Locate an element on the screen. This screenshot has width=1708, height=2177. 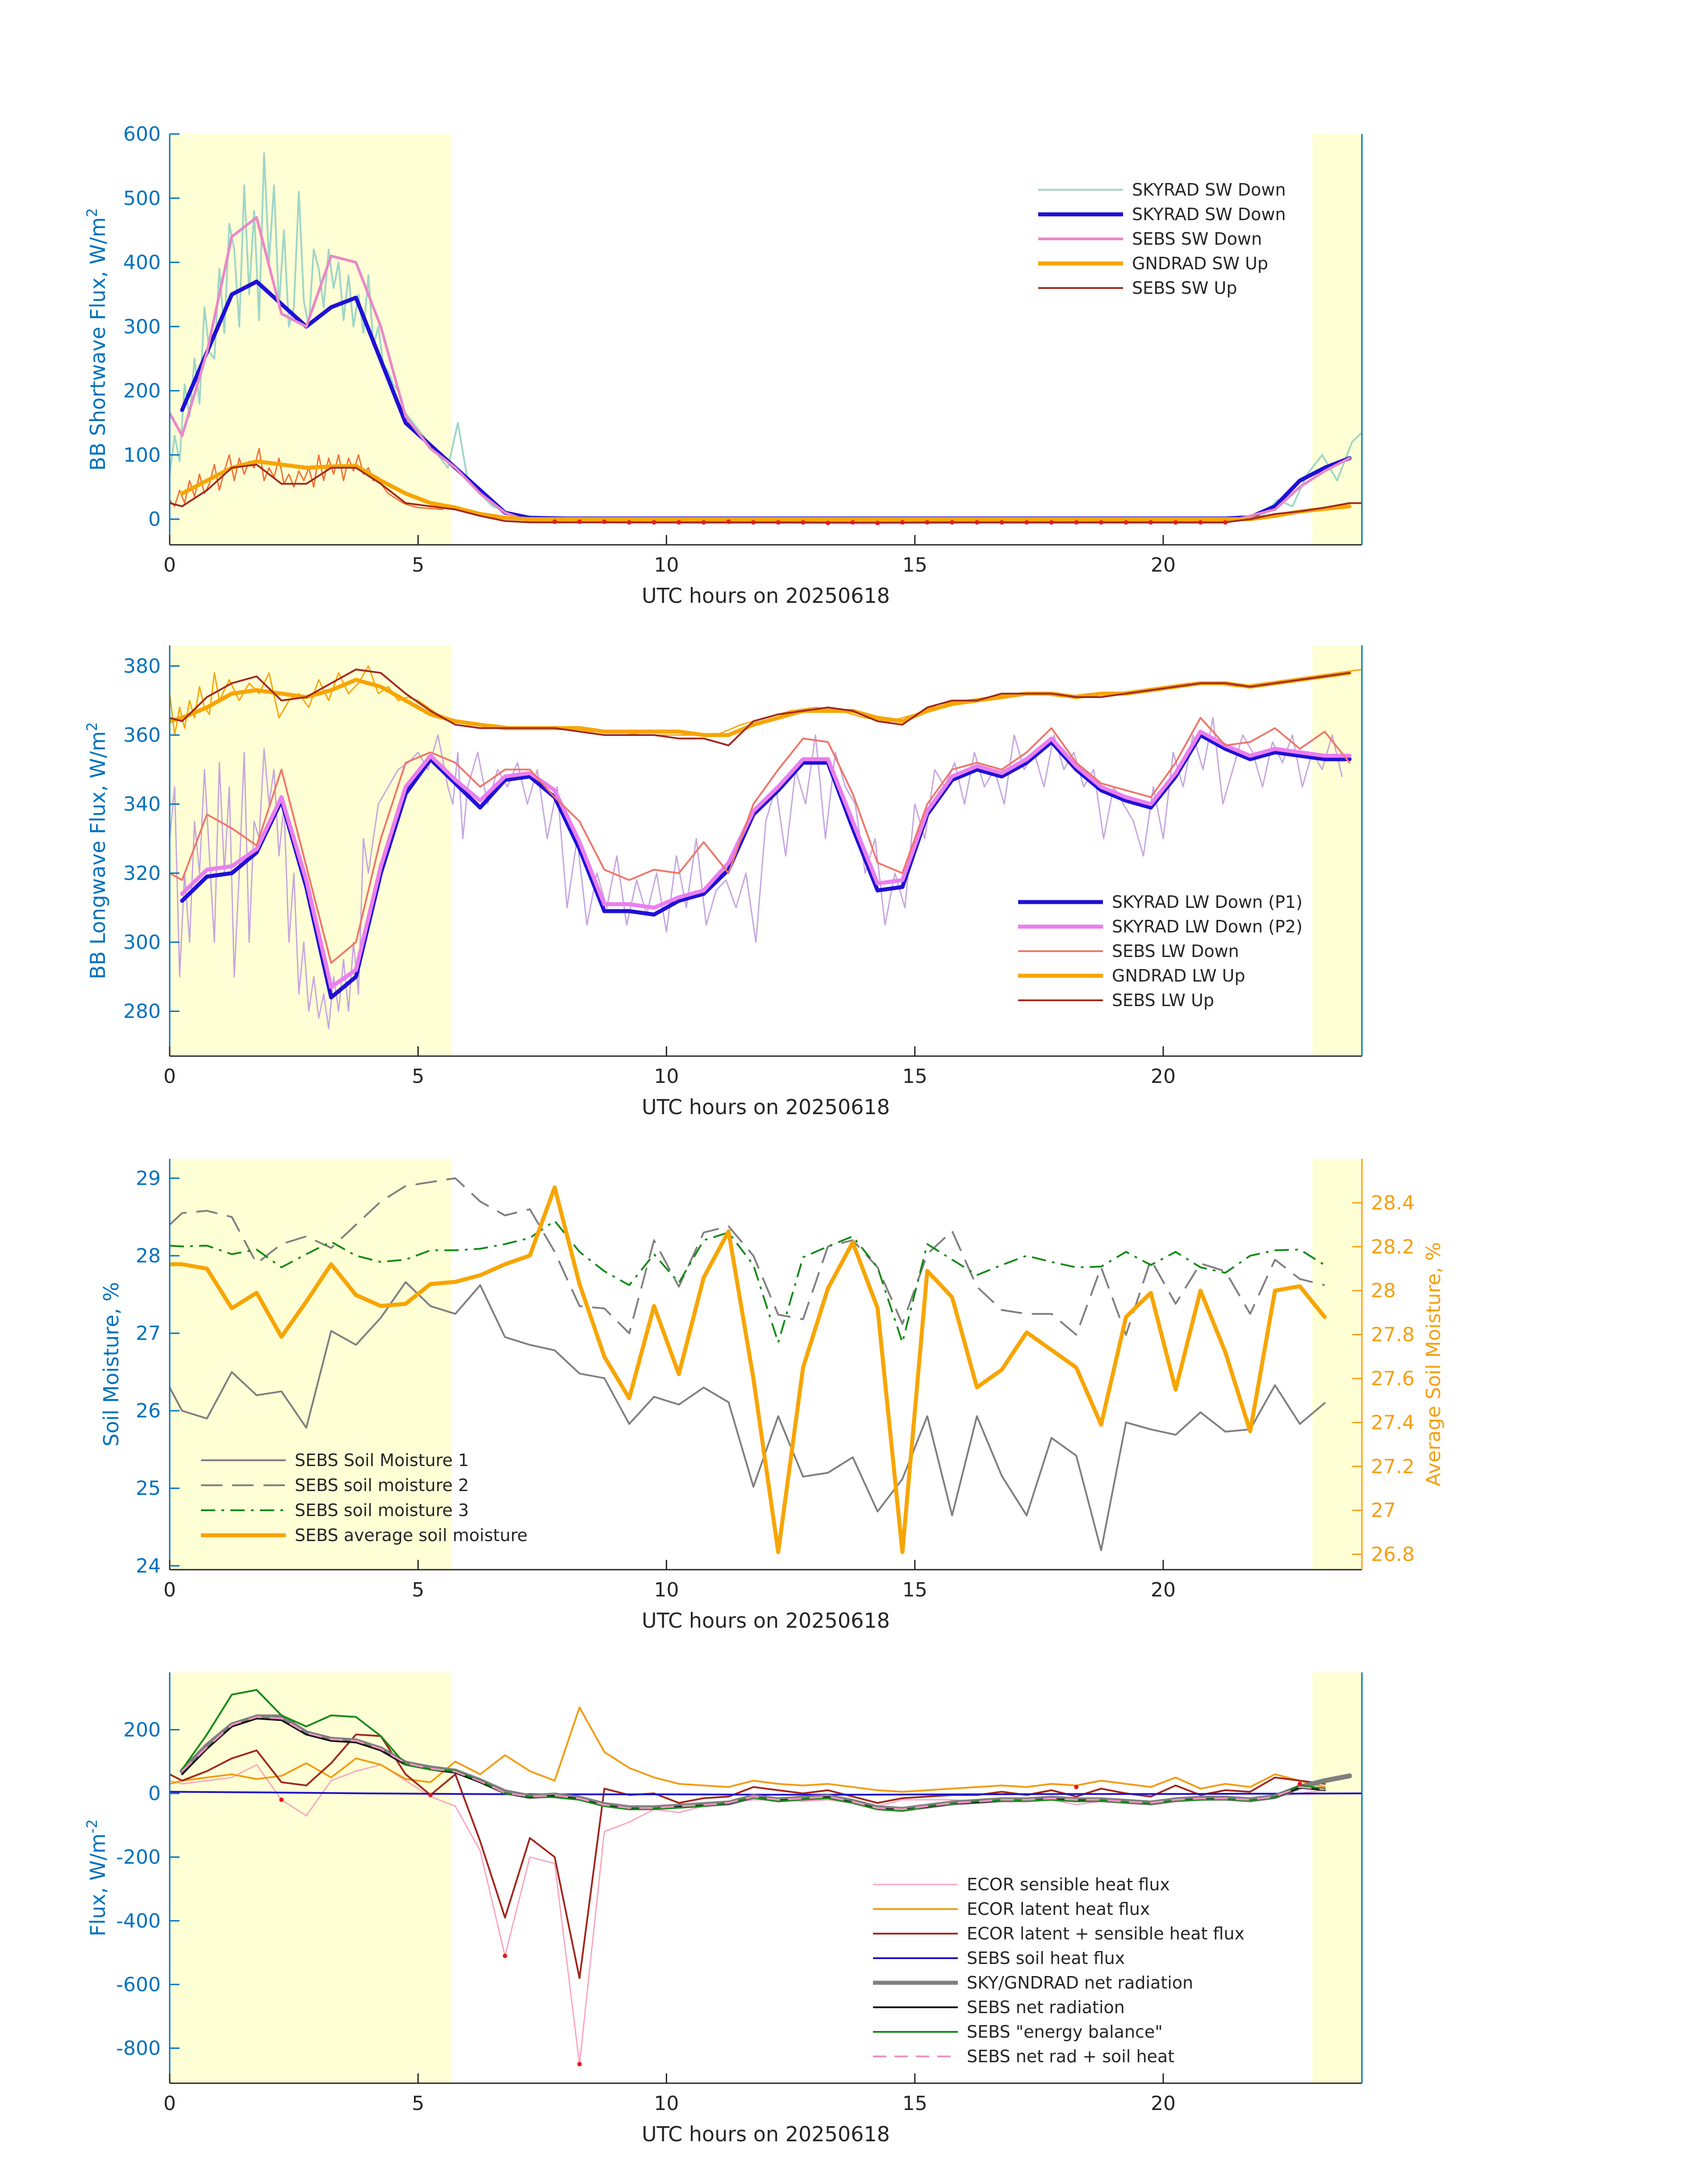
legend-label-0: SEBS Soil Moisture 1 is located at coordinates (382, 1460).